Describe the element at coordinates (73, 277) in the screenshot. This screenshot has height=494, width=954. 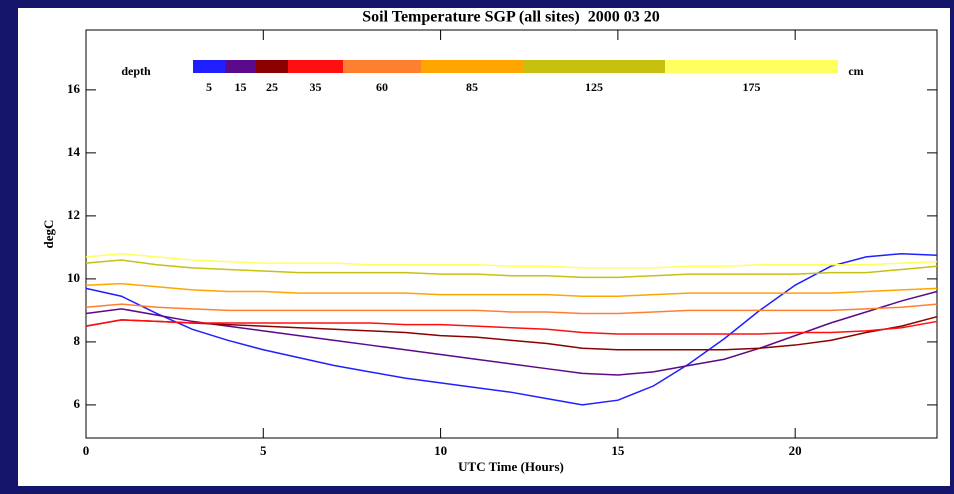
I see `y-tick-label: 10` at that location.